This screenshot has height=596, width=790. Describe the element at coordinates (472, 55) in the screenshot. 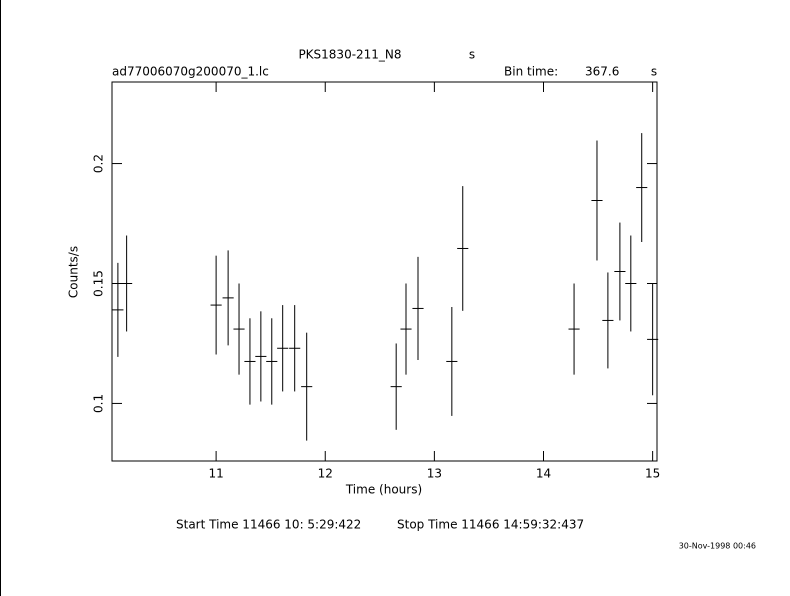

I see `title-unit: s` at that location.